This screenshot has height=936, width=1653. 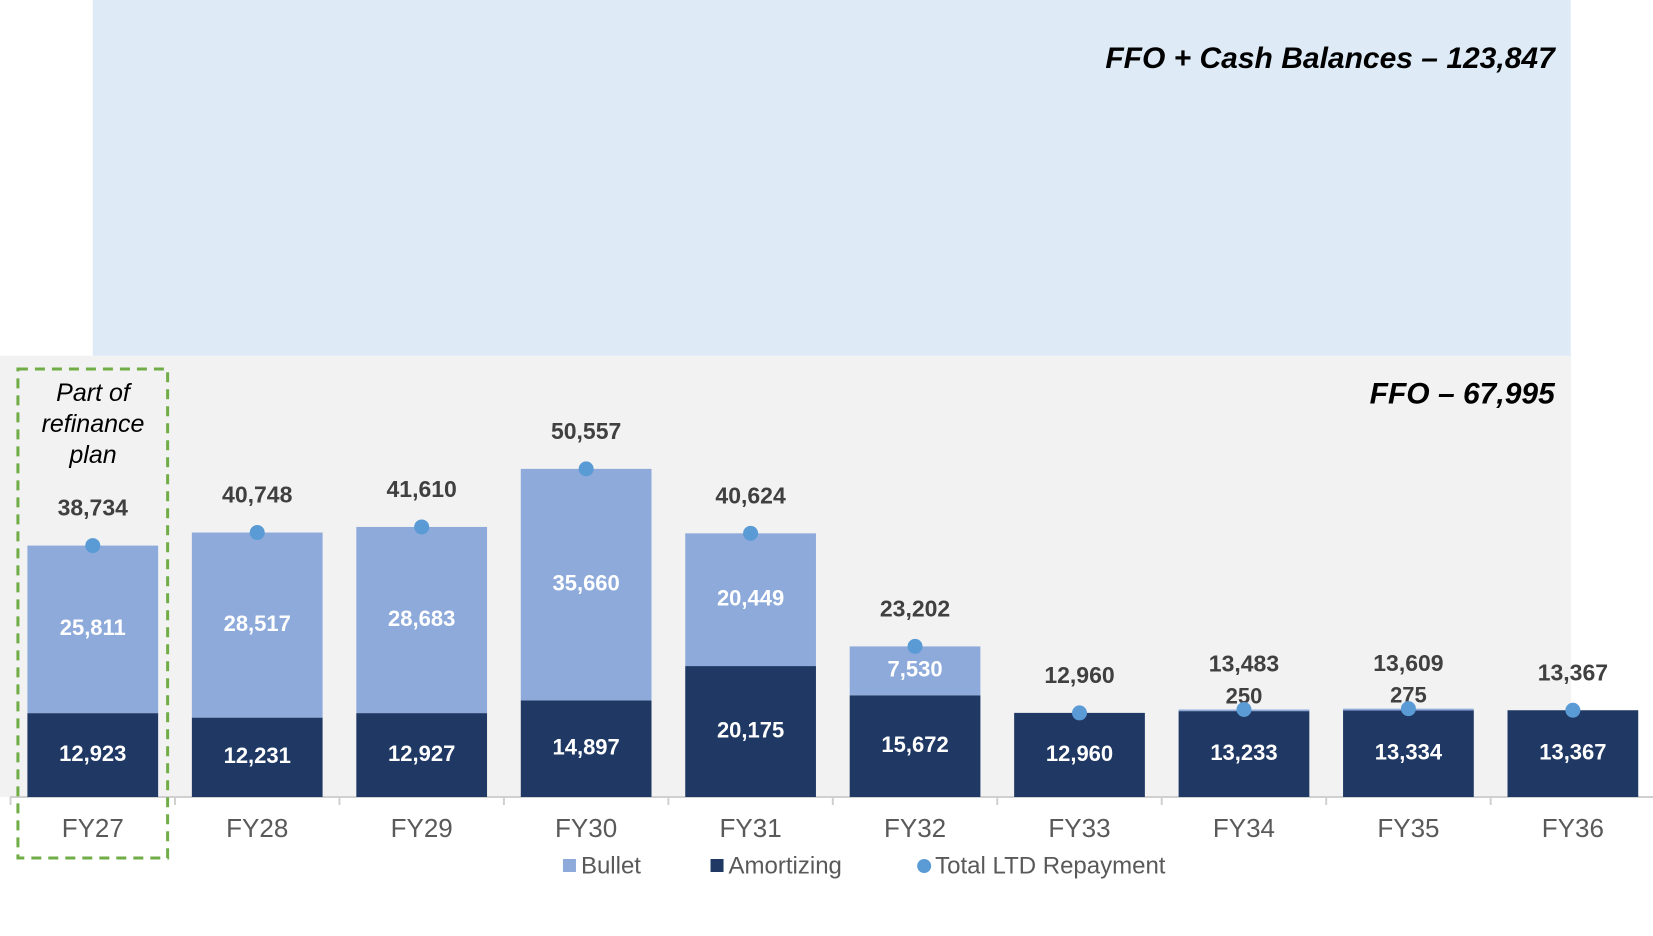 What do you see at coordinates (1573, 672) in the screenshot?
I see `total-label: 13,367` at bounding box center [1573, 672].